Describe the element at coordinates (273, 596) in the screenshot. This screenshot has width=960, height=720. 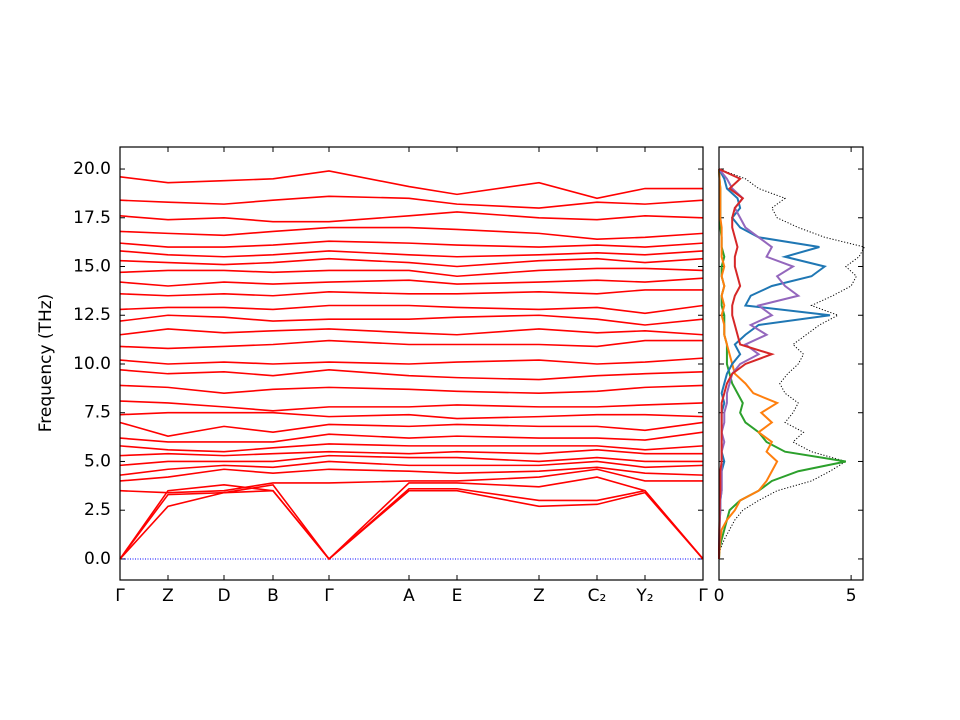
I see `x-tick-label: B` at that location.